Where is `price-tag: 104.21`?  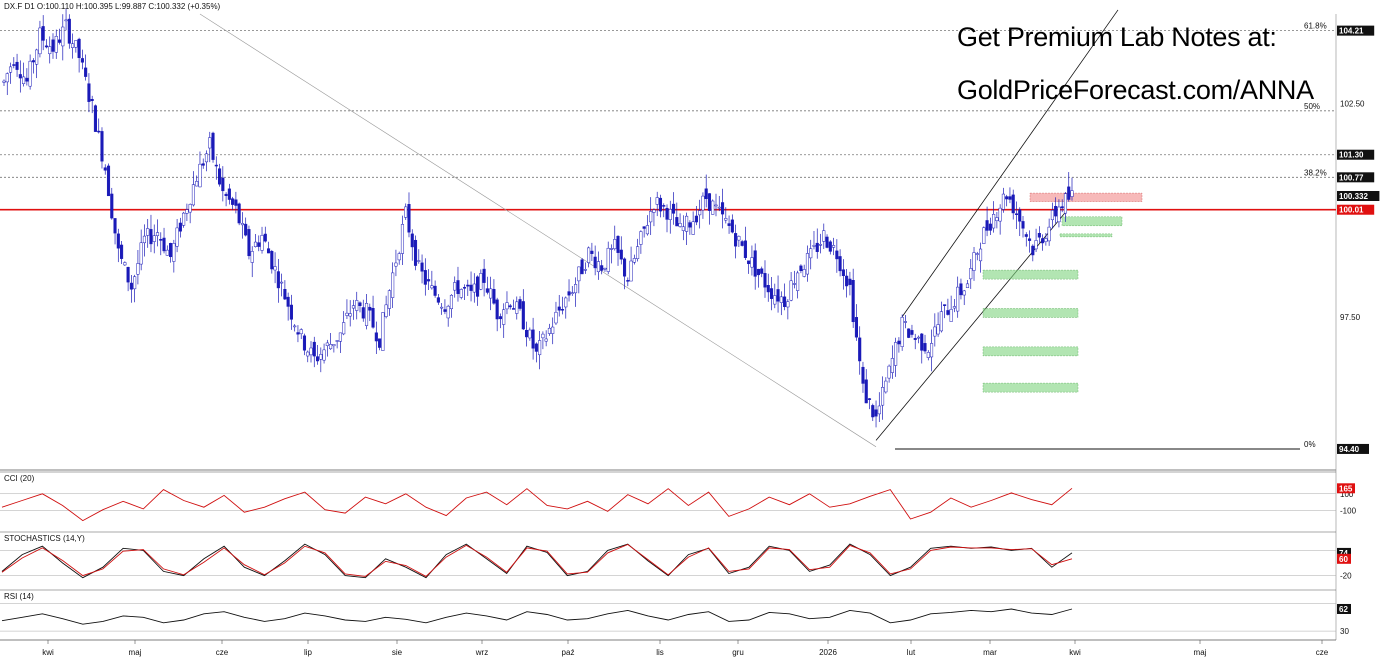
price-tag: 104.21 is located at coordinates (1356, 30).